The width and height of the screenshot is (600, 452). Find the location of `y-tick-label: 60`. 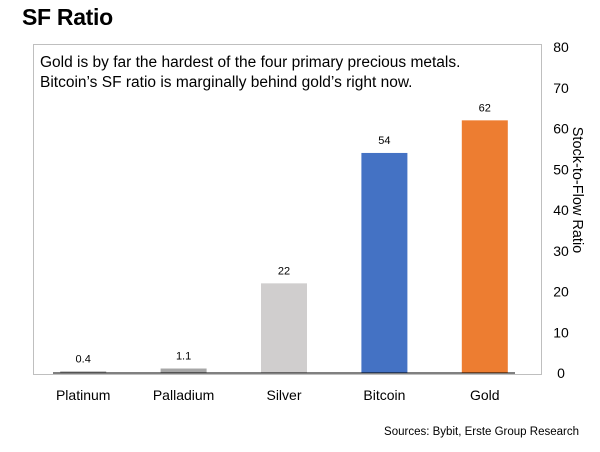

y-tick-label: 60 is located at coordinates (561, 129).